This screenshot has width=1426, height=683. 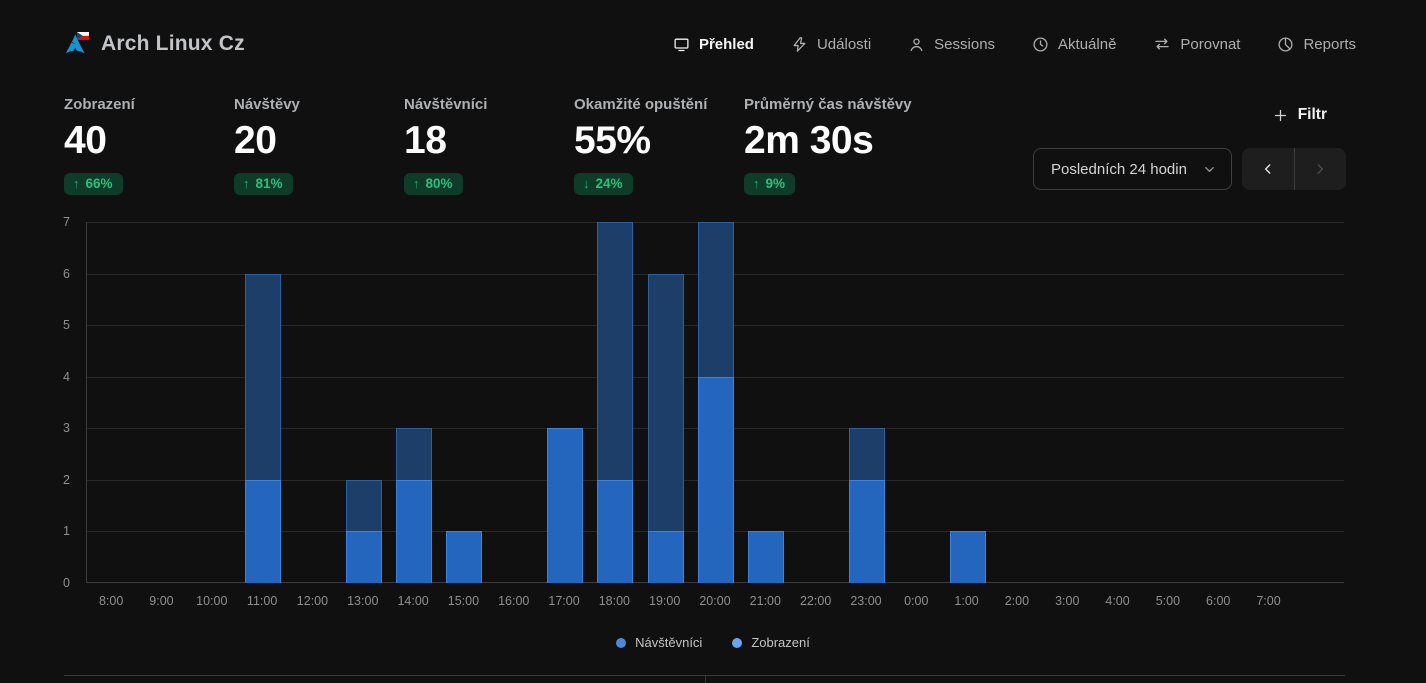 What do you see at coordinates (1119, 169) in the screenshot?
I see `date-range-value: Posledních 24 hodin` at bounding box center [1119, 169].